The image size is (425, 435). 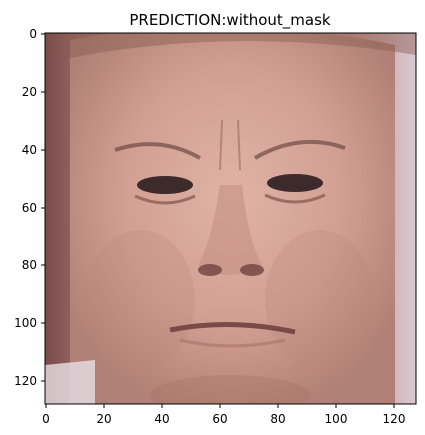 I want to click on y-tick-label: 40, so click(x=29, y=150).